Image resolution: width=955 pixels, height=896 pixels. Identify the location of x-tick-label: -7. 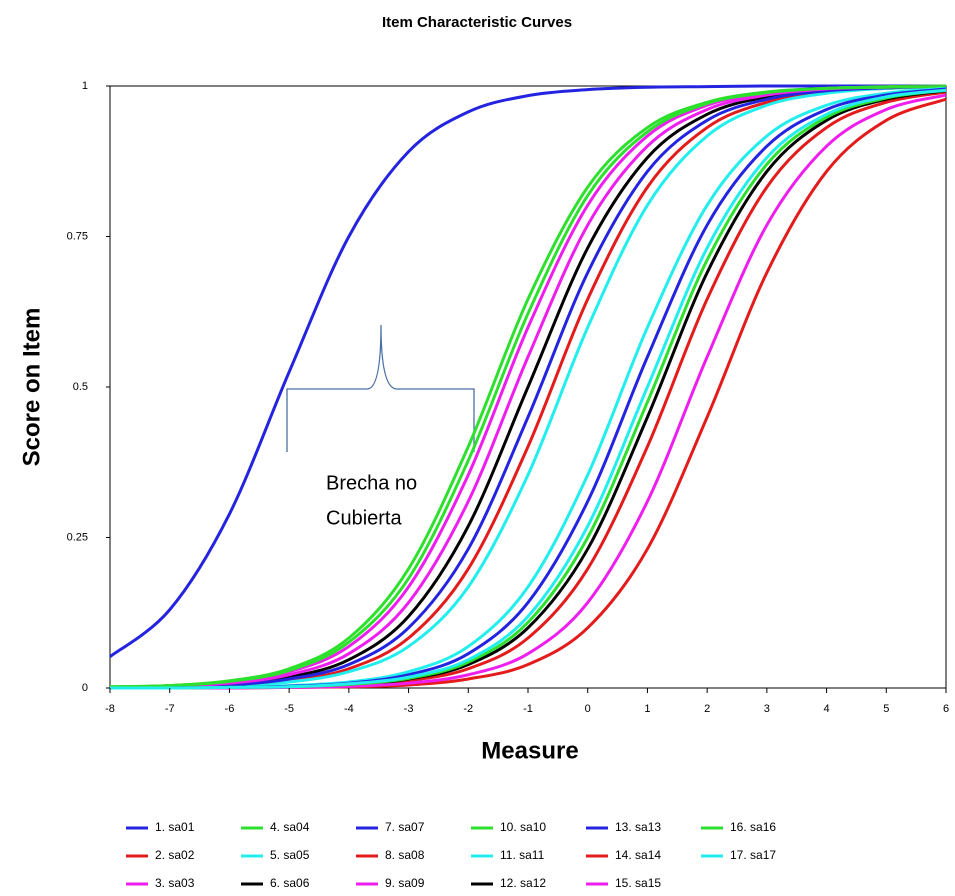
(170, 709).